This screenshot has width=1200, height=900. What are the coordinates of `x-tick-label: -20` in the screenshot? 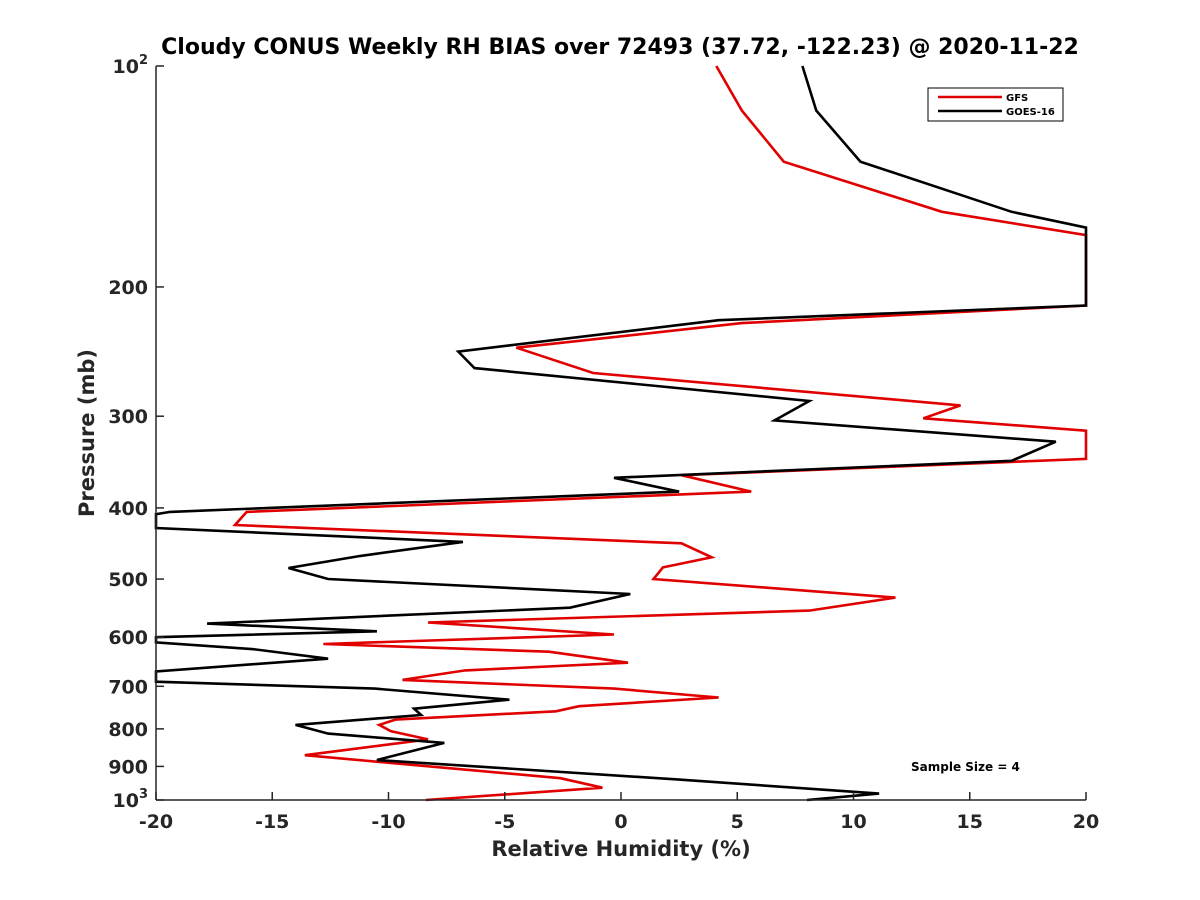 It's located at (156, 822).